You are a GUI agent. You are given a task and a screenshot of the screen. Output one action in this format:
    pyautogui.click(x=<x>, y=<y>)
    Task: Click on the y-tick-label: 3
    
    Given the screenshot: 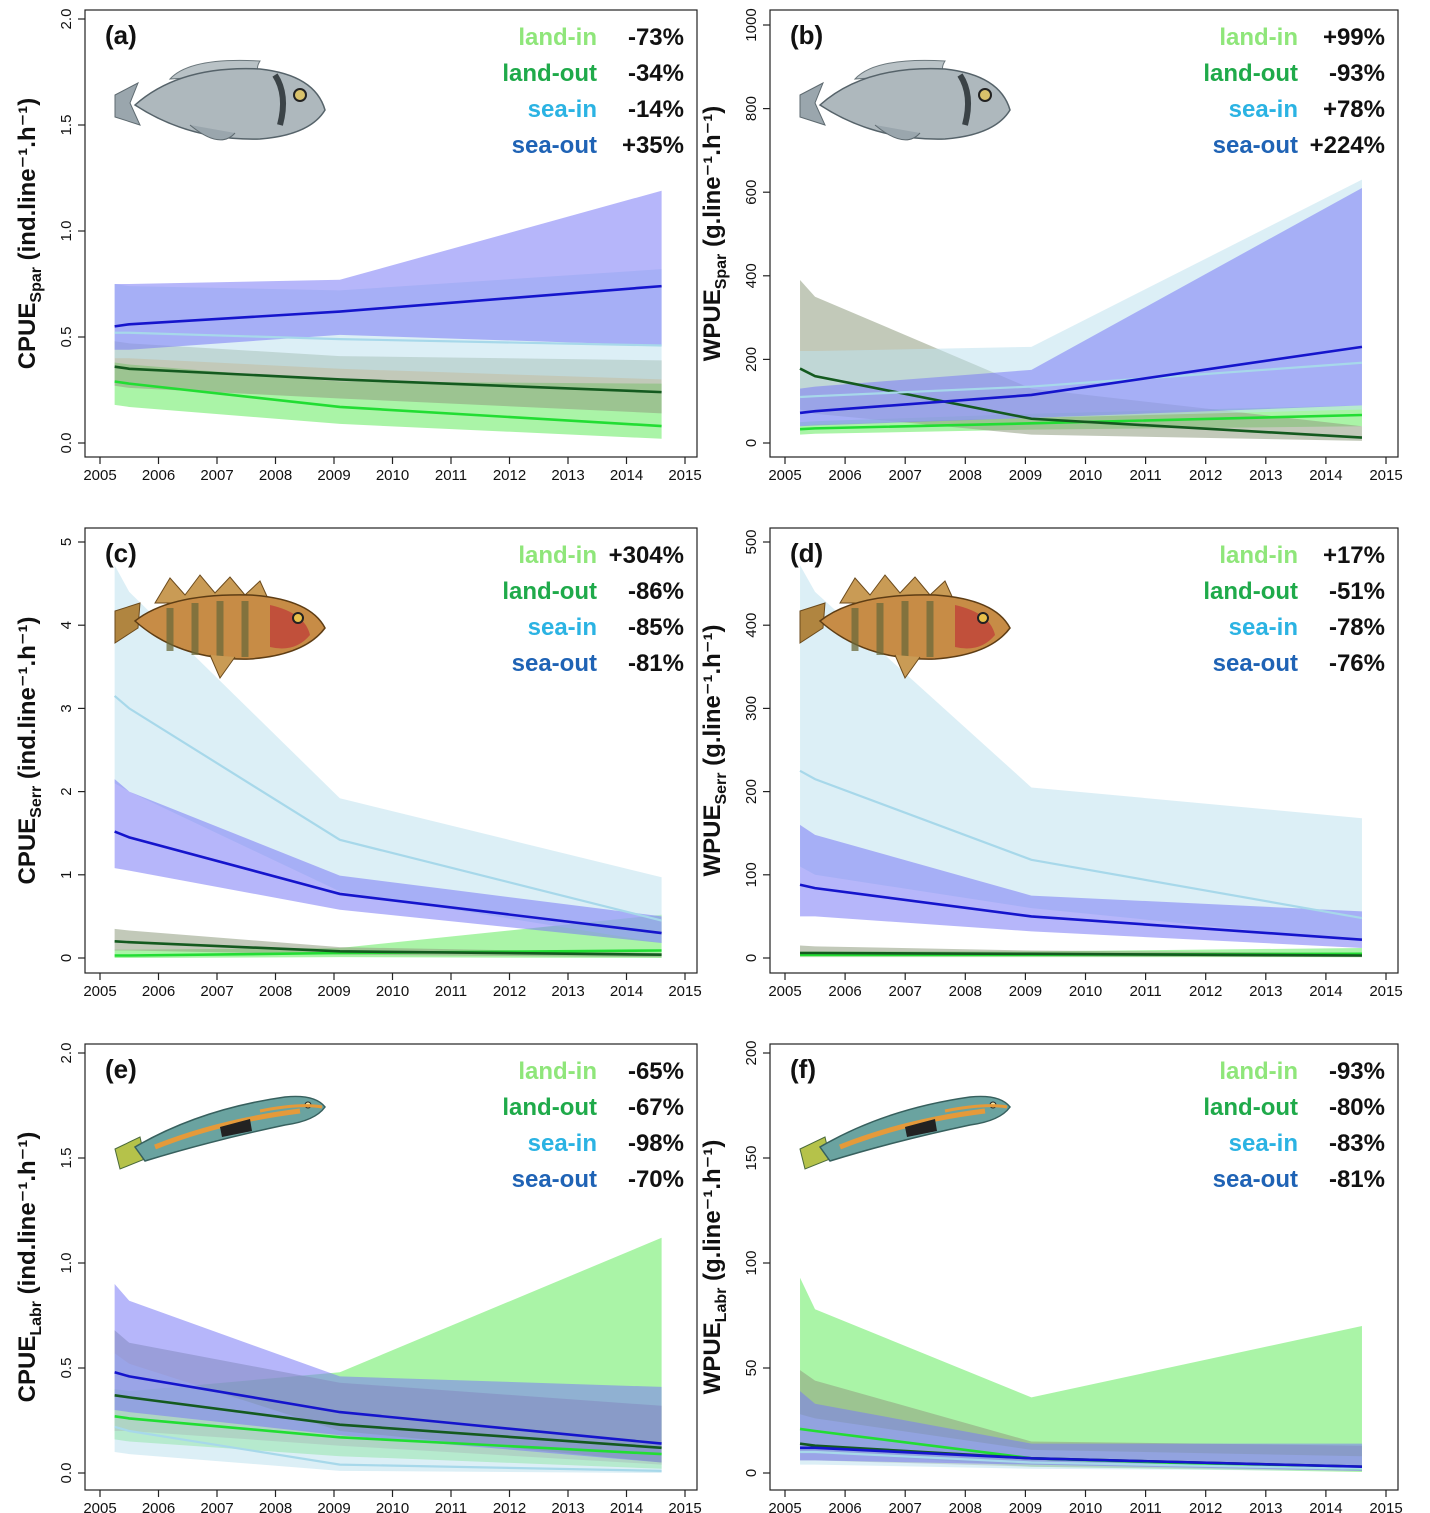 What is the action you would take?
    pyautogui.click(x=66, y=708)
    